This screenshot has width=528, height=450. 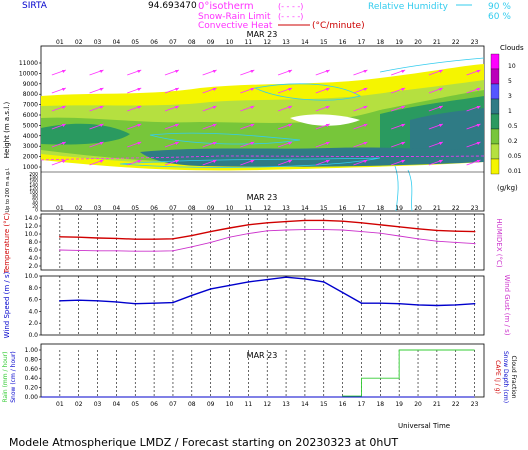 What do you see at coordinates (230, 42) in the screenshot?
I see `hour-label-top-10: 10` at bounding box center [230, 42].